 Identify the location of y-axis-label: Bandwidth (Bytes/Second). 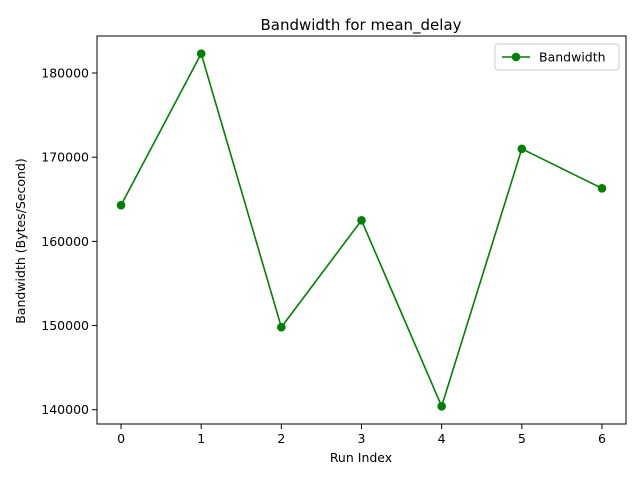
(20, 241).